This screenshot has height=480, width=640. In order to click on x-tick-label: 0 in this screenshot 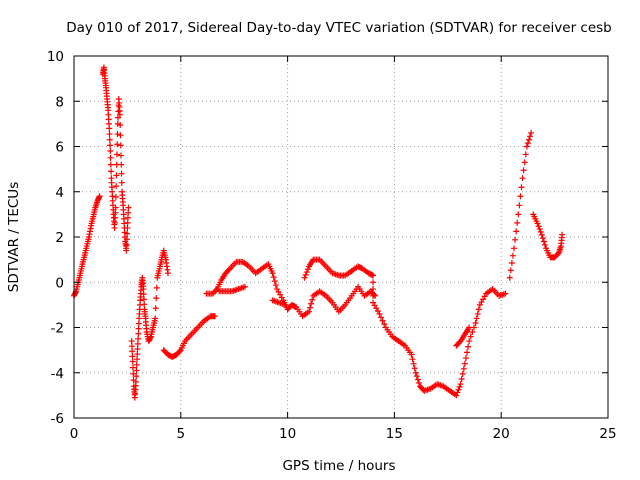, I will do `click(74, 434)`.